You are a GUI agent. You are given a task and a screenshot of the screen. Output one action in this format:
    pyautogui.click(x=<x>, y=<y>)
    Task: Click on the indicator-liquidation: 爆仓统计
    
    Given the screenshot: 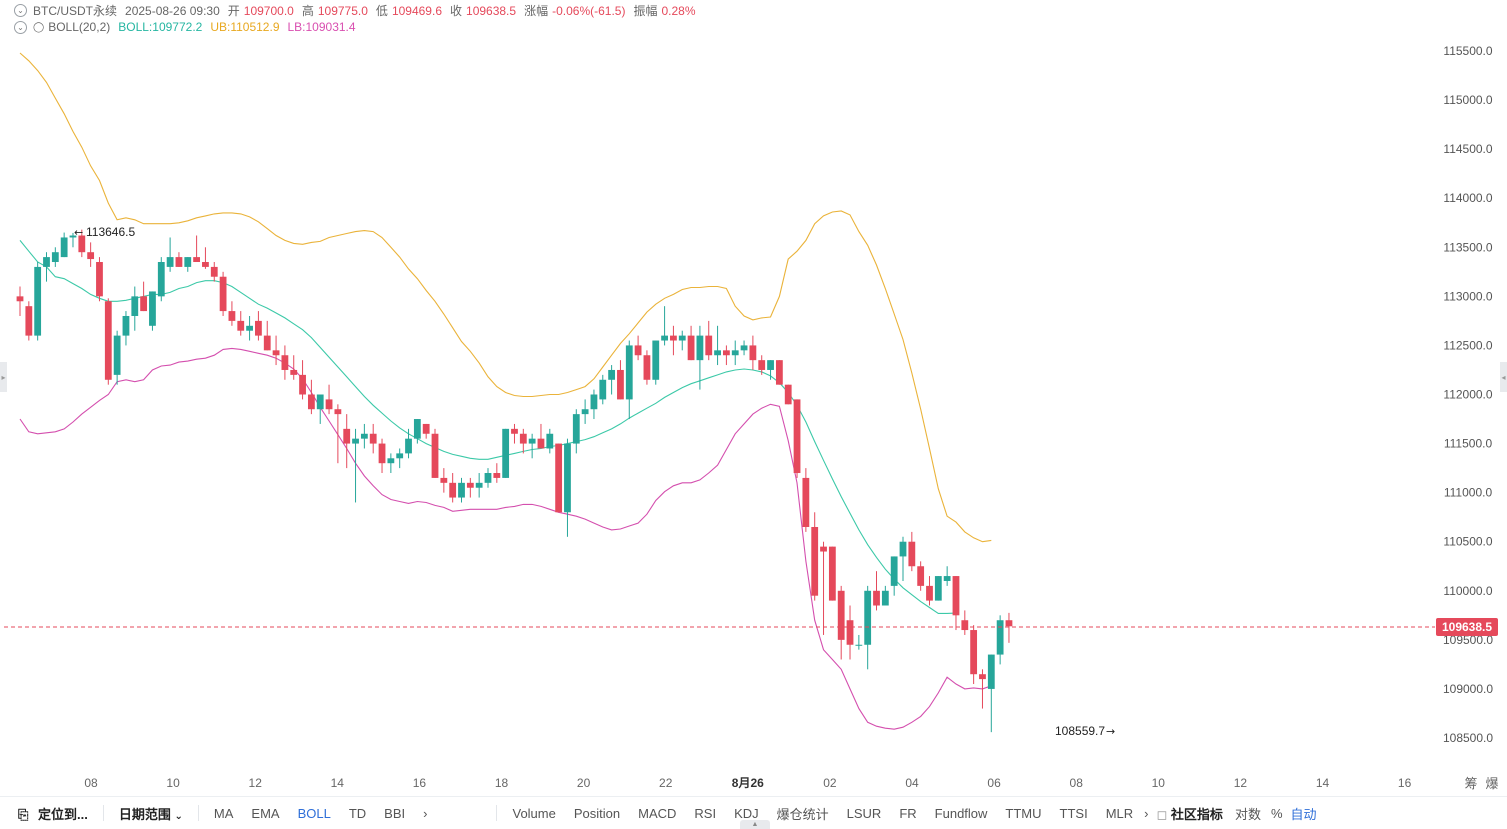 What is the action you would take?
    pyautogui.click(x=802, y=814)
    